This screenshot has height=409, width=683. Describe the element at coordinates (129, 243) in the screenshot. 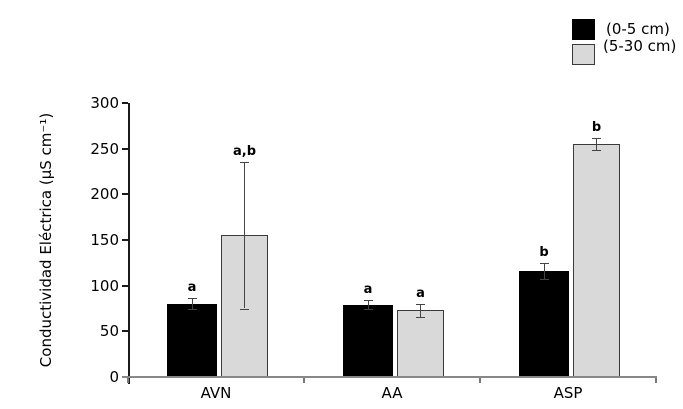

I see `y-axis-line` at that location.